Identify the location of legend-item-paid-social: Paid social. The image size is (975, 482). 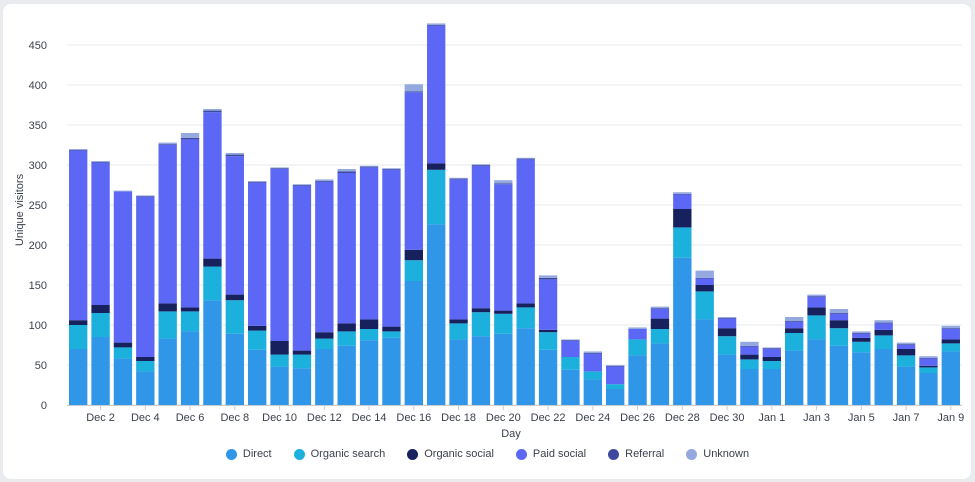
(550, 454).